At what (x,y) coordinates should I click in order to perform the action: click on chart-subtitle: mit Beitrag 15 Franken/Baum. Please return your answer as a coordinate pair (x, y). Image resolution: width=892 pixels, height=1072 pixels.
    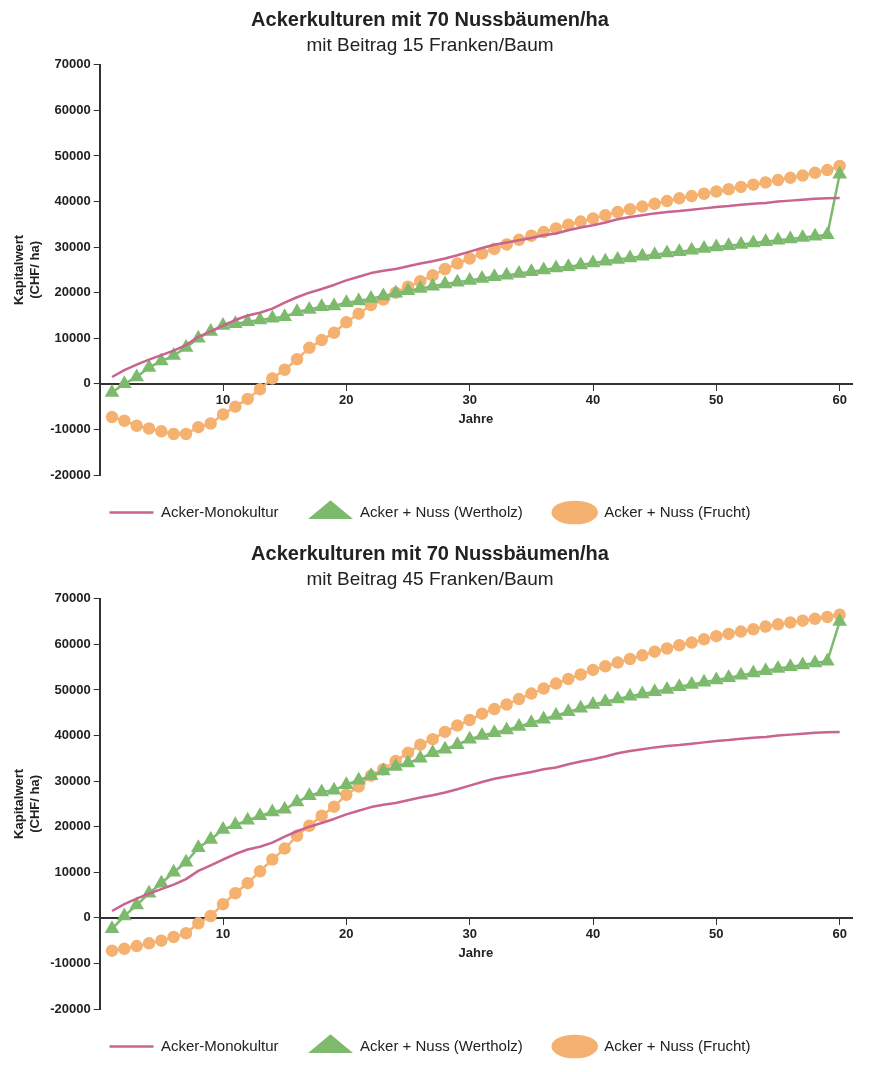
    Looking at the image, I should click on (430, 44).